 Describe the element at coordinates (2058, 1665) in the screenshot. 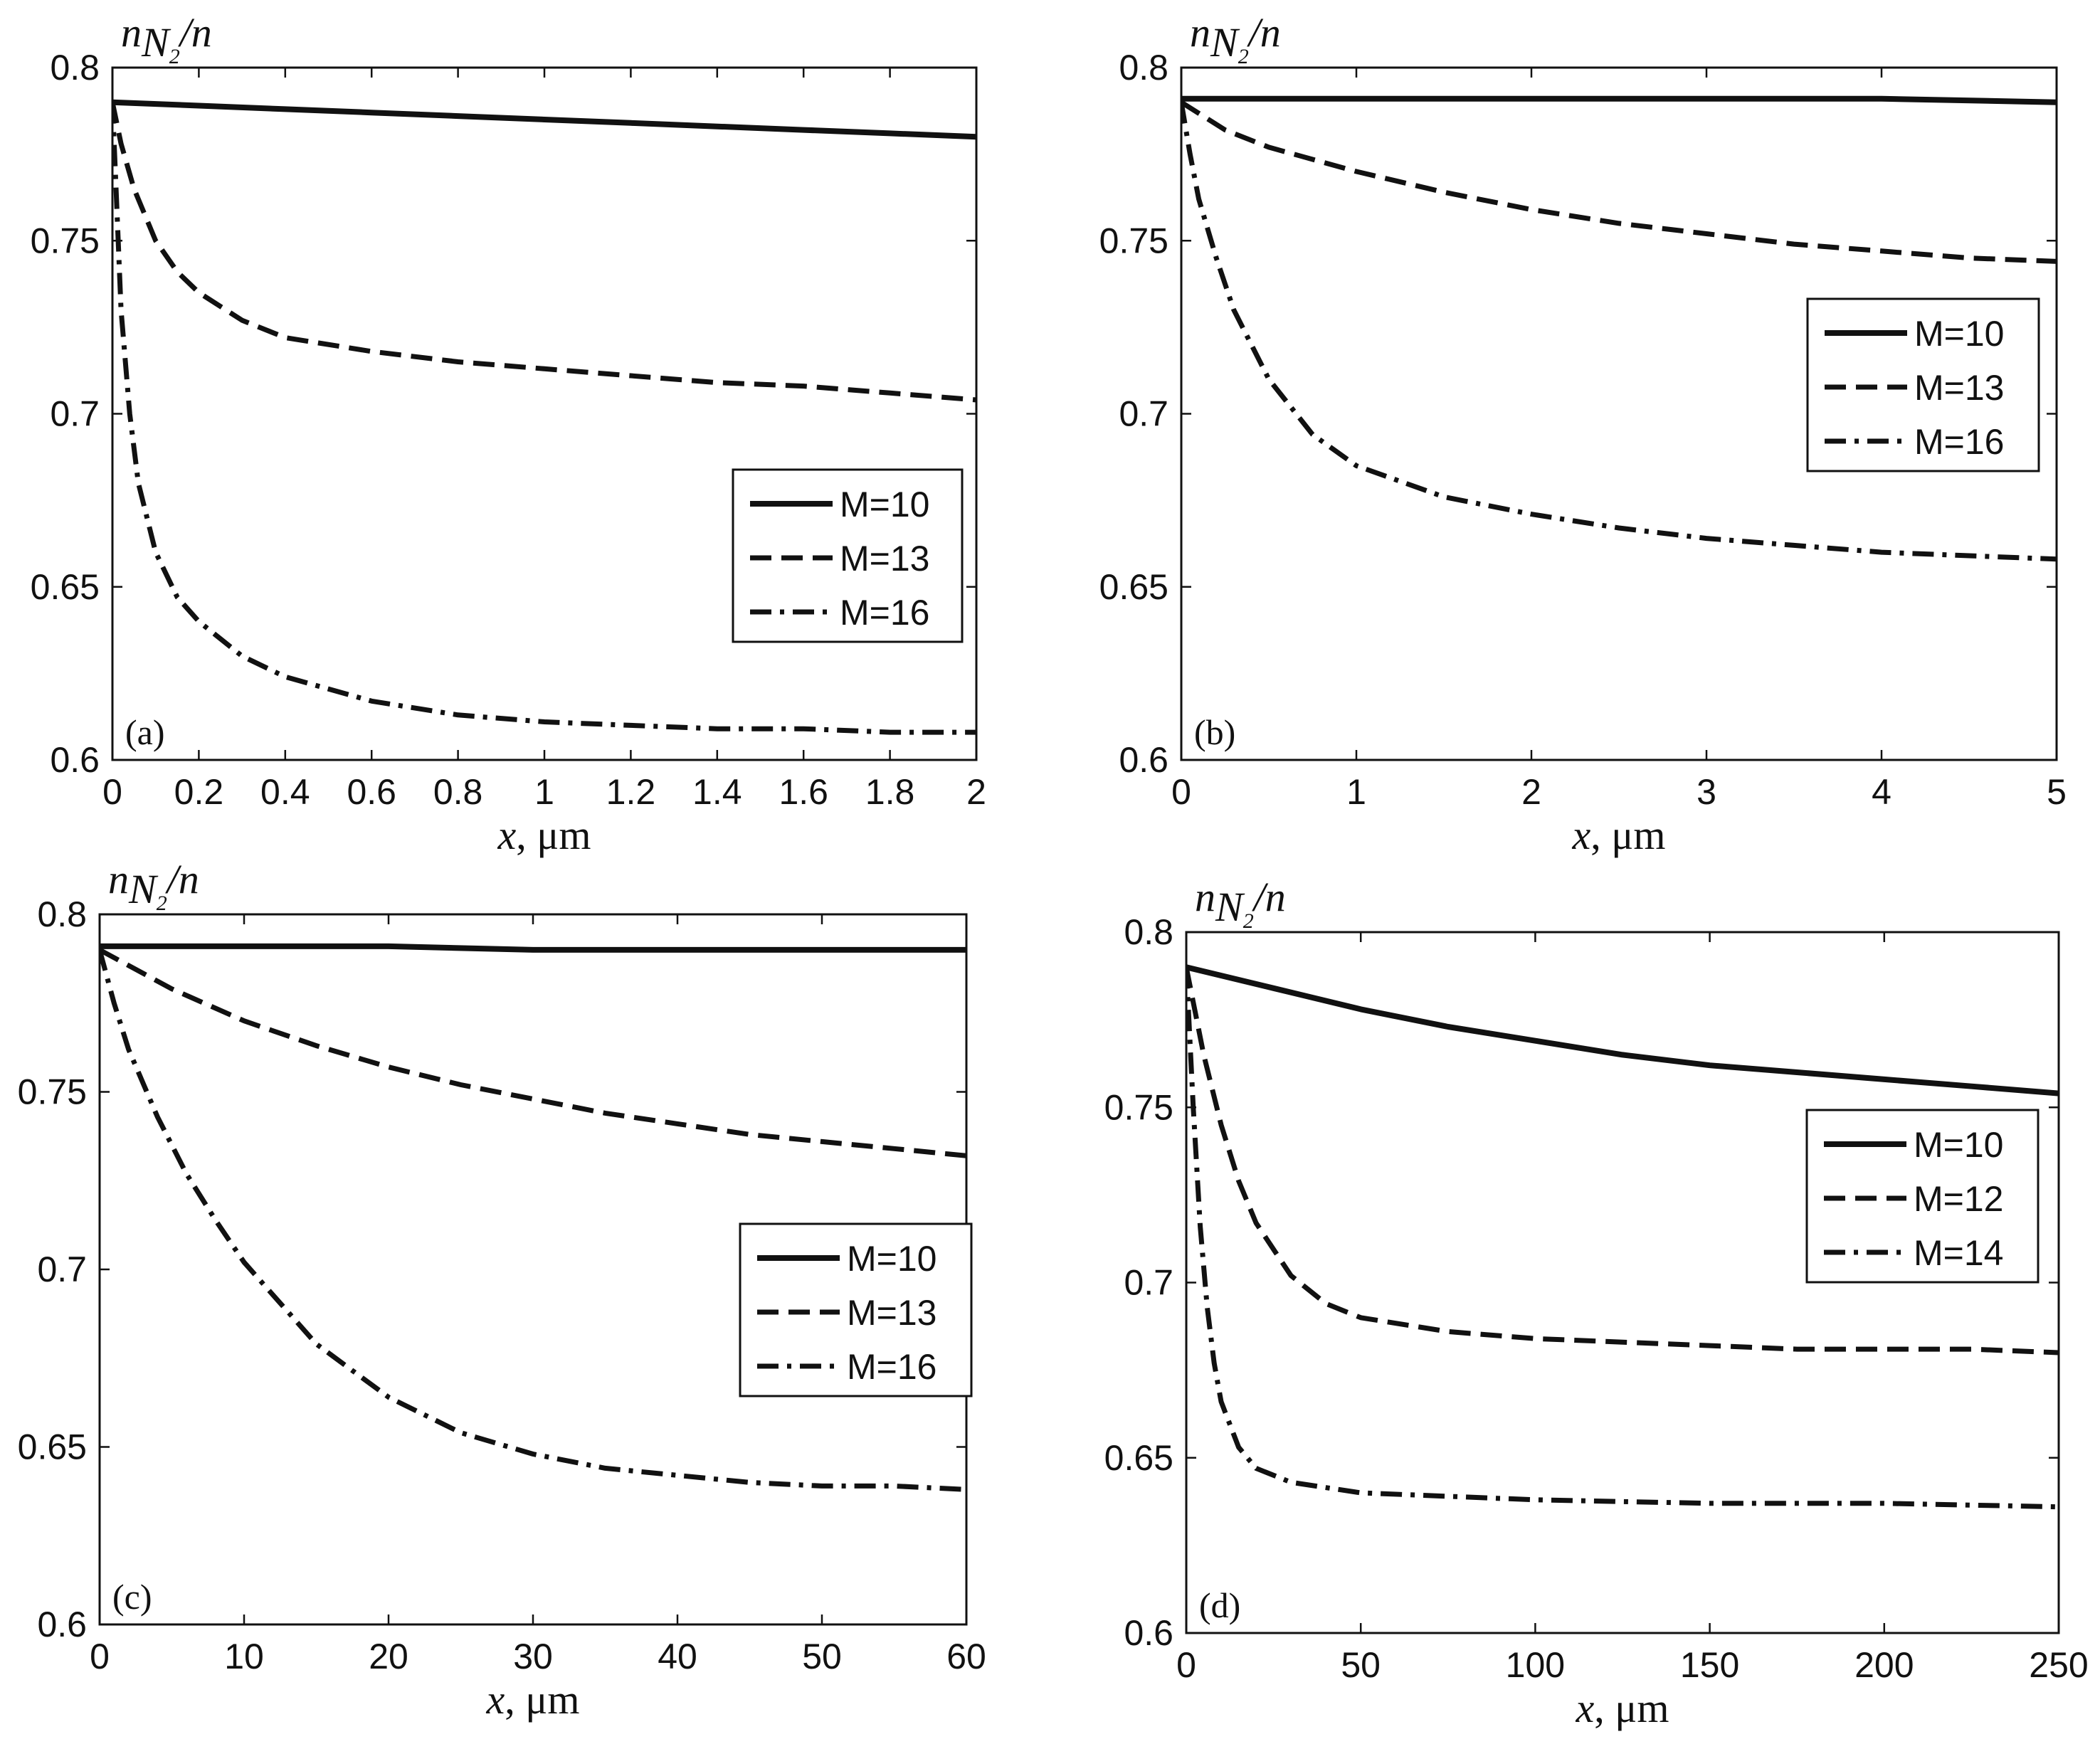

I see `x-tick-label: 250` at that location.